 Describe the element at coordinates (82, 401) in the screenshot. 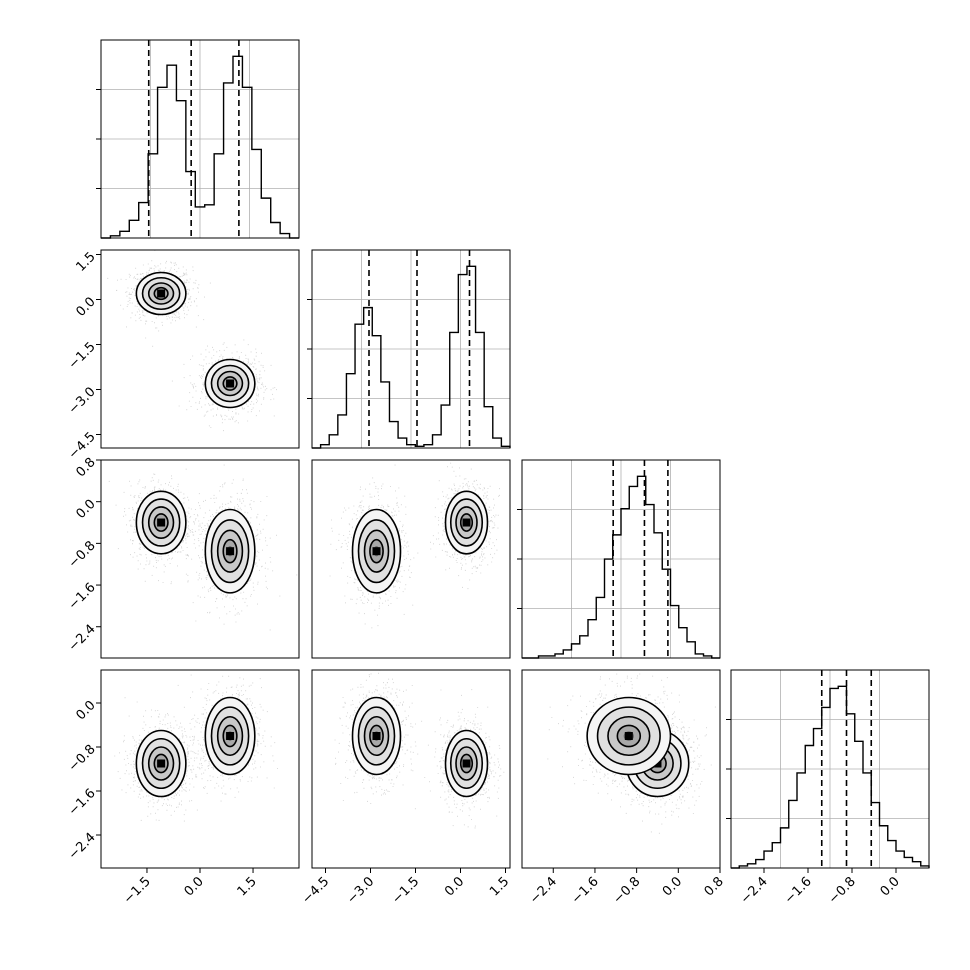

I see `y-tick-label: −3.0` at that location.